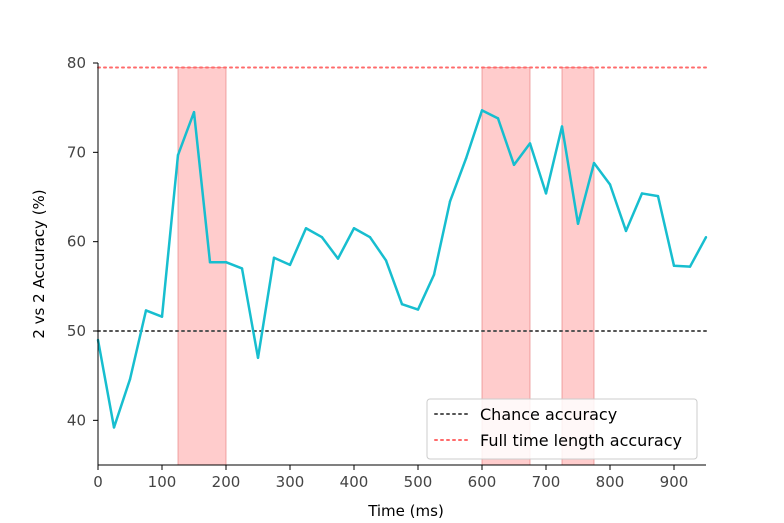 This screenshot has height=523, width=784. What do you see at coordinates (674, 482) in the screenshot?
I see `x-tick-label: 900` at bounding box center [674, 482].